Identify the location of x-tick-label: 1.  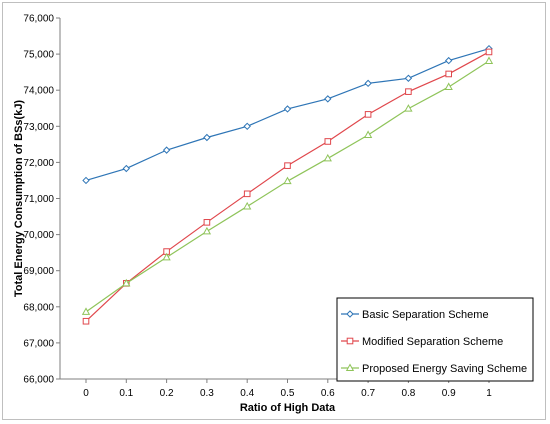
(489, 393).